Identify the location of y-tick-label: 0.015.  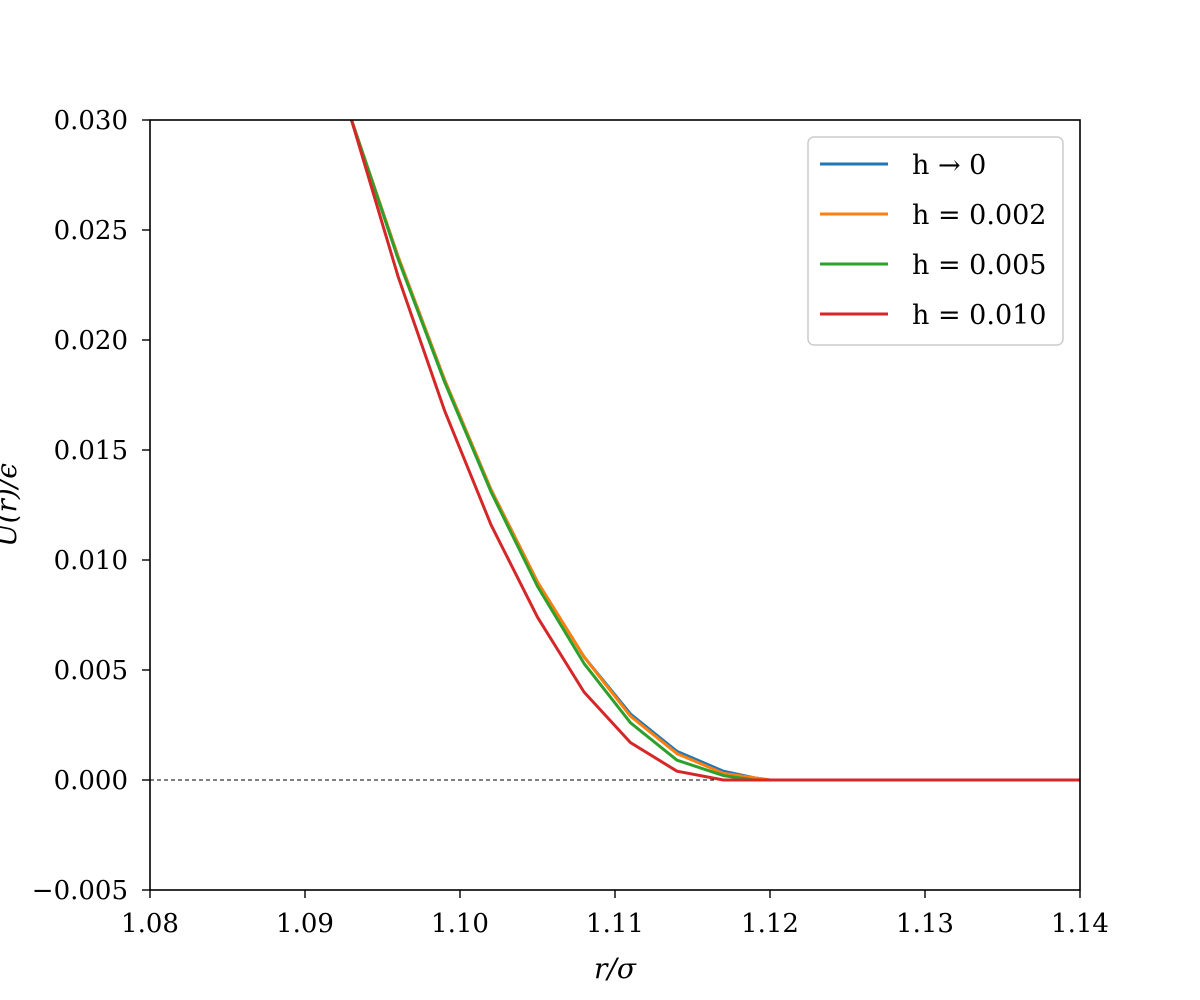
(91, 451).